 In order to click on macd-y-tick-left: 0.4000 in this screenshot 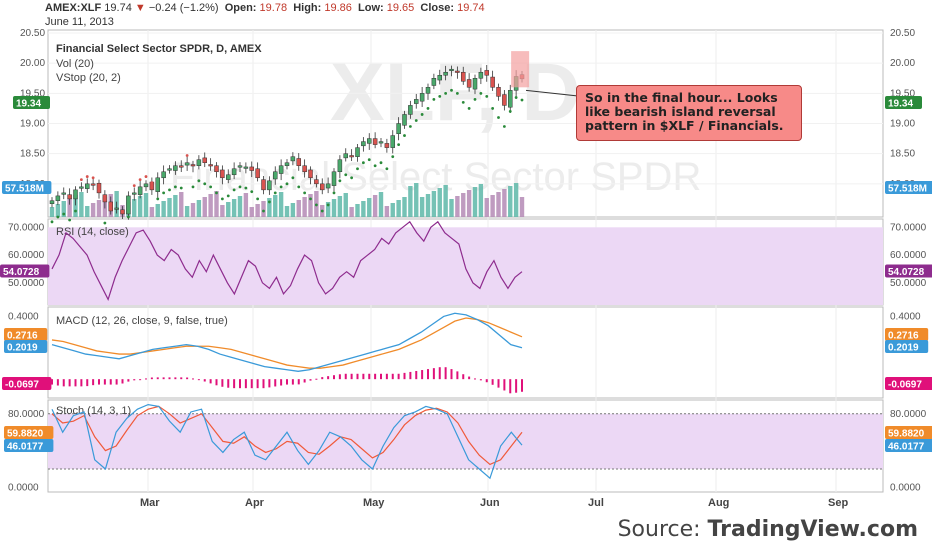, I will do `click(23, 316)`.